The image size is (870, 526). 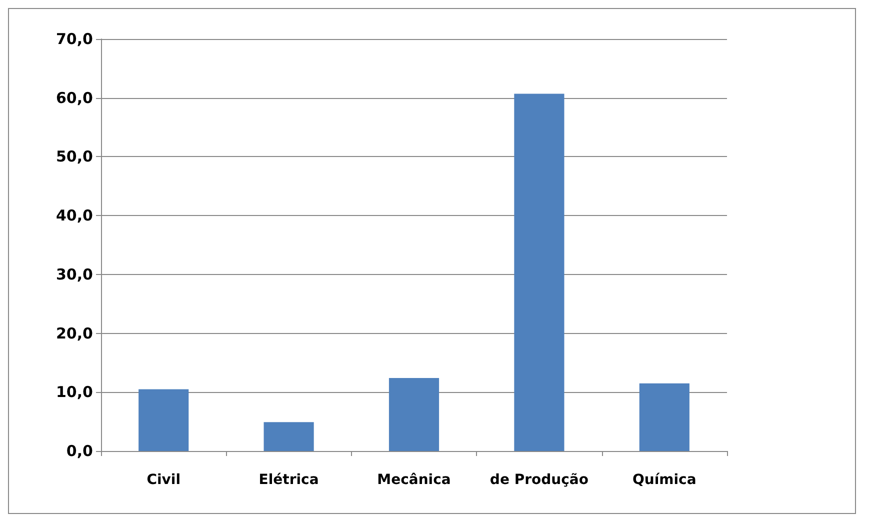 I want to click on y-tick-label: 40,0, so click(x=74, y=215).